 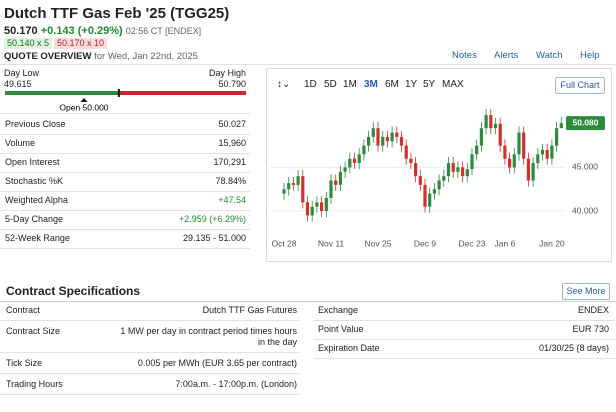 What do you see at coordinates (230, 181) in the screenshot?
I see `stat-value: 78.84%` at bounding box center [230, 181].